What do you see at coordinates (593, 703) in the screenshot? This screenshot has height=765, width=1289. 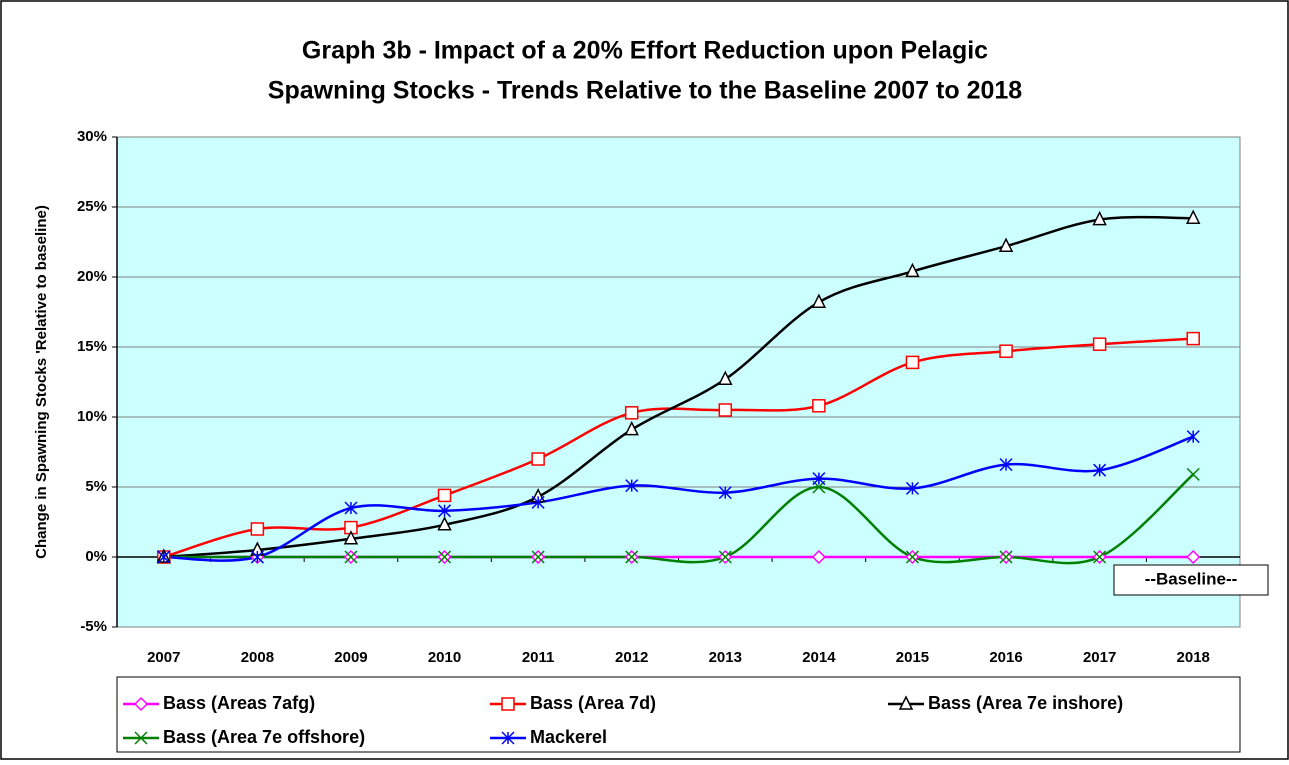 I see `legend-label: Bass (Area 7d)` at bounding box center [593, 703].